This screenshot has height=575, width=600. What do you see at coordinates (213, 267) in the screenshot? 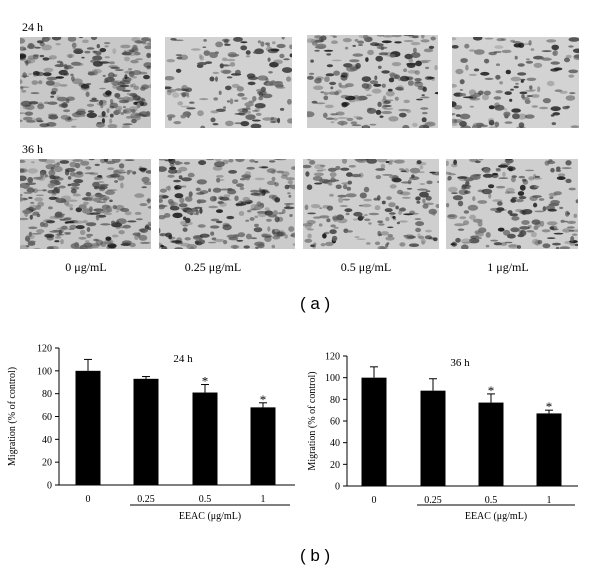
I see `concentration-label-0-25: 0.25 μg/mL` at bounding box center [213, 267].